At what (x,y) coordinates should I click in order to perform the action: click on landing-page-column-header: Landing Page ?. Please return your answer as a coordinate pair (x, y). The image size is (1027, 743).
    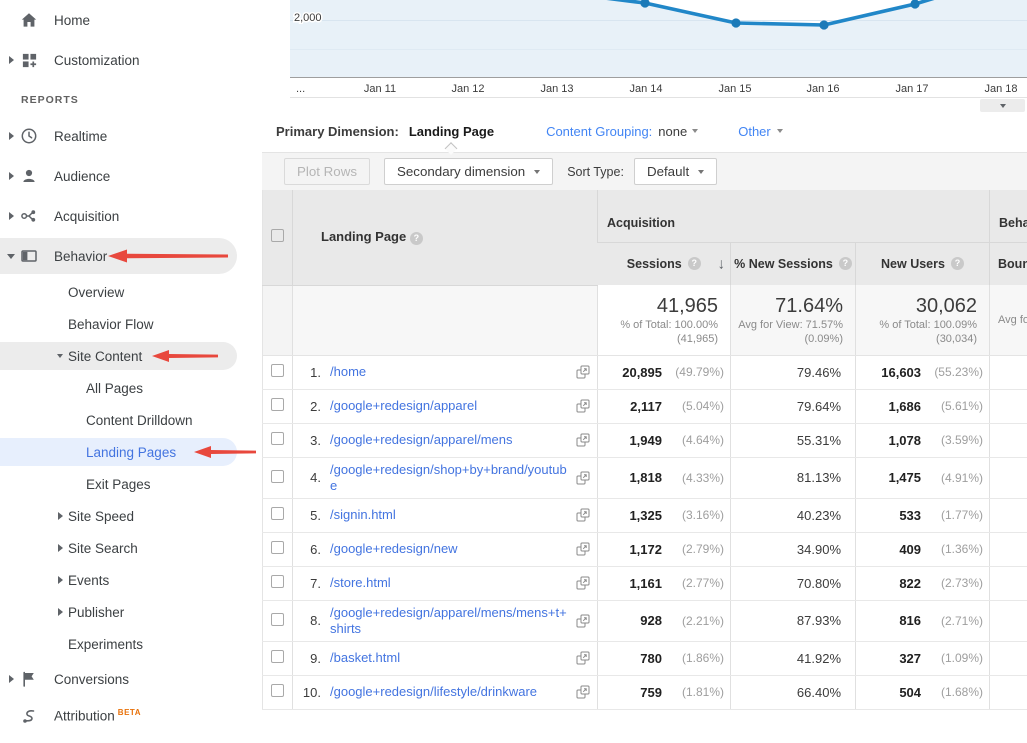
    Looking at the image, I should click on (445, 238).